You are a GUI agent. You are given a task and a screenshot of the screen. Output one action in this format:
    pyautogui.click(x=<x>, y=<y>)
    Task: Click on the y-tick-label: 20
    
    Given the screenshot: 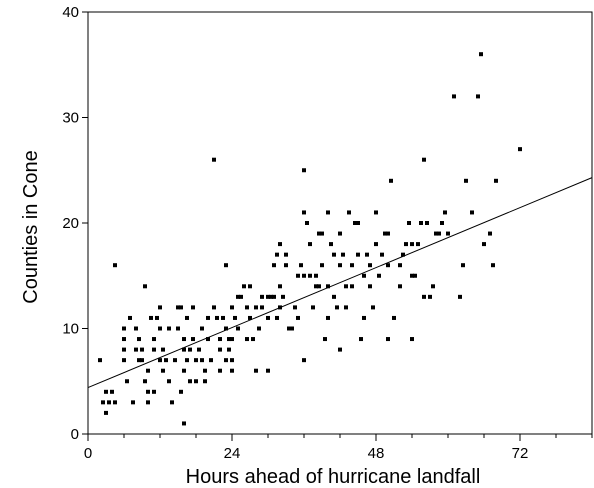 What is the action you would take?
    pyautogui.click(x=70, y=223)
    